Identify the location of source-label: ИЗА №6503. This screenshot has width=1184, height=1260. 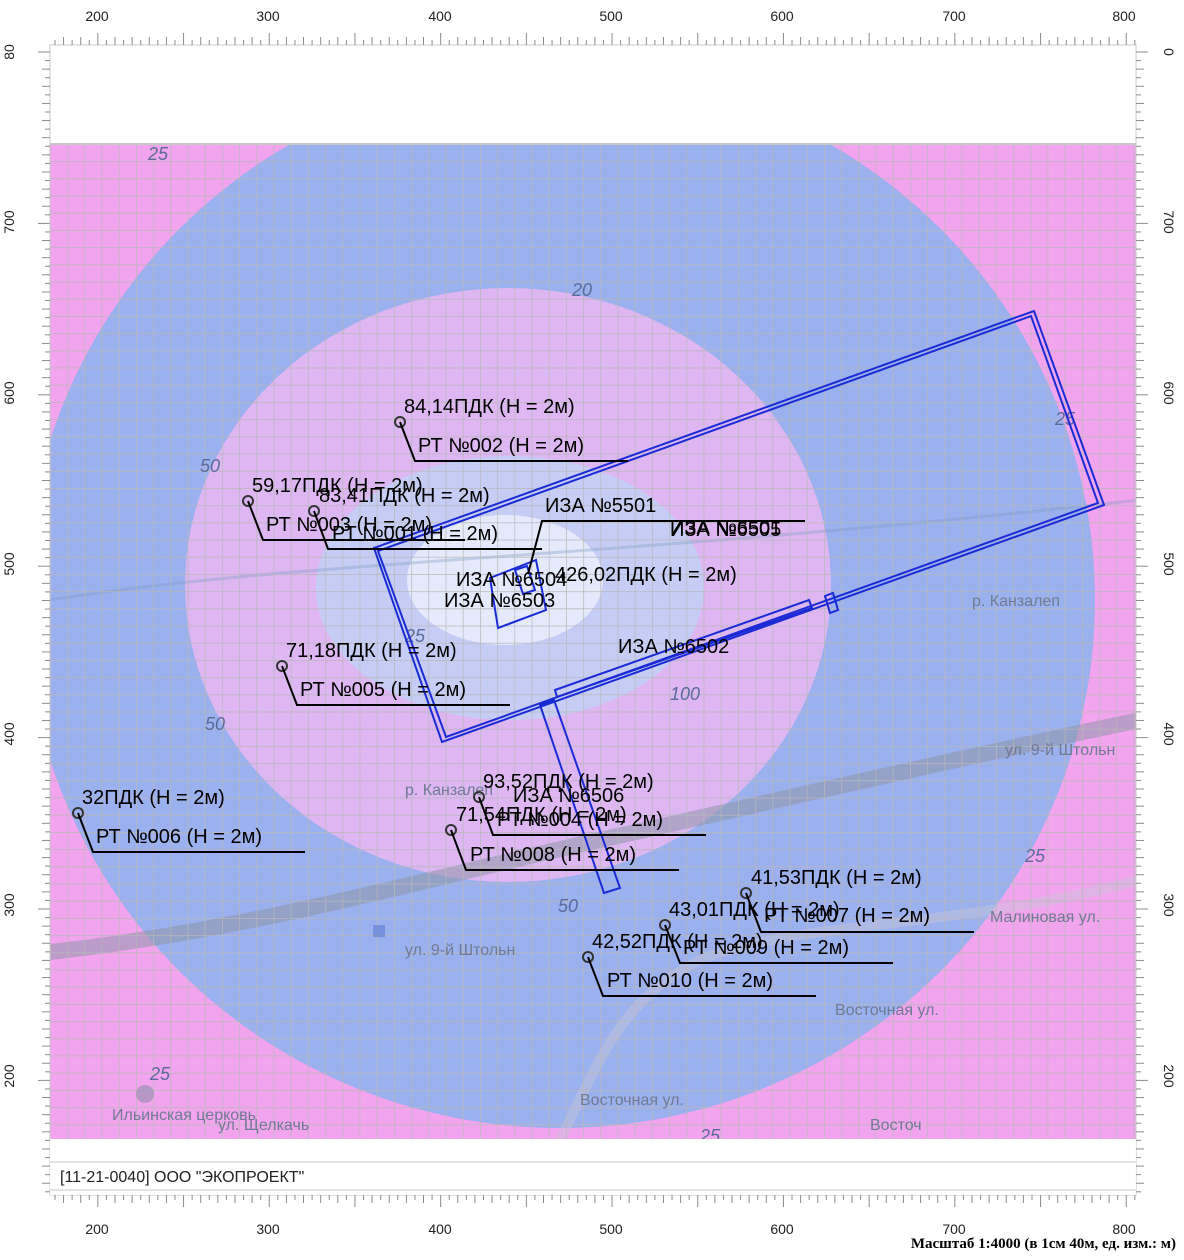
(499, 601).